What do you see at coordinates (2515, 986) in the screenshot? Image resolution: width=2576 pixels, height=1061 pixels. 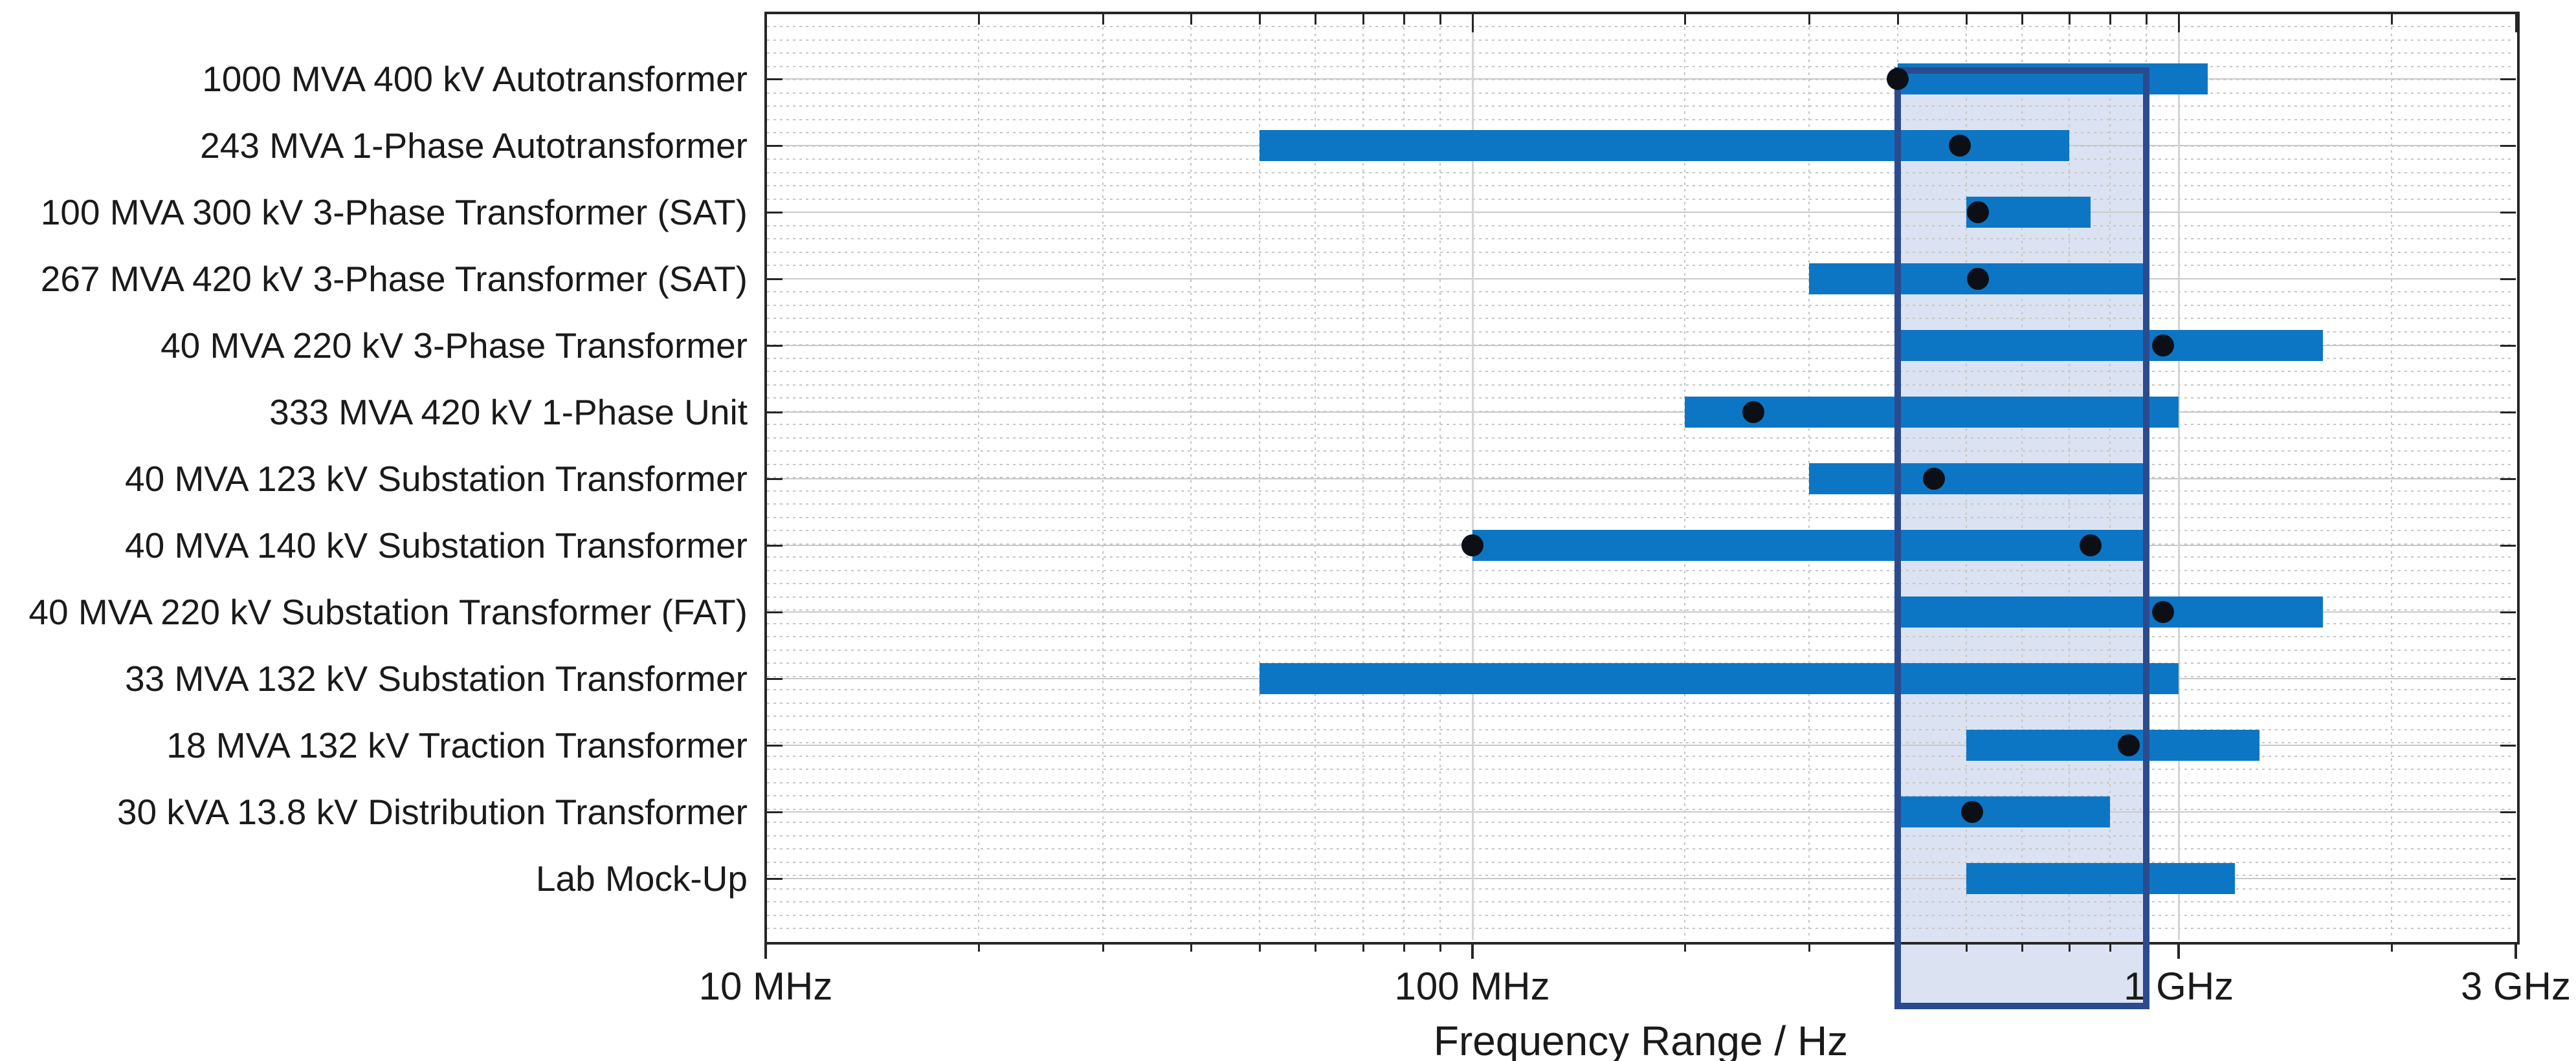 I see `x-tick-label: 3 GHz` at bounding box center [2515, 986].